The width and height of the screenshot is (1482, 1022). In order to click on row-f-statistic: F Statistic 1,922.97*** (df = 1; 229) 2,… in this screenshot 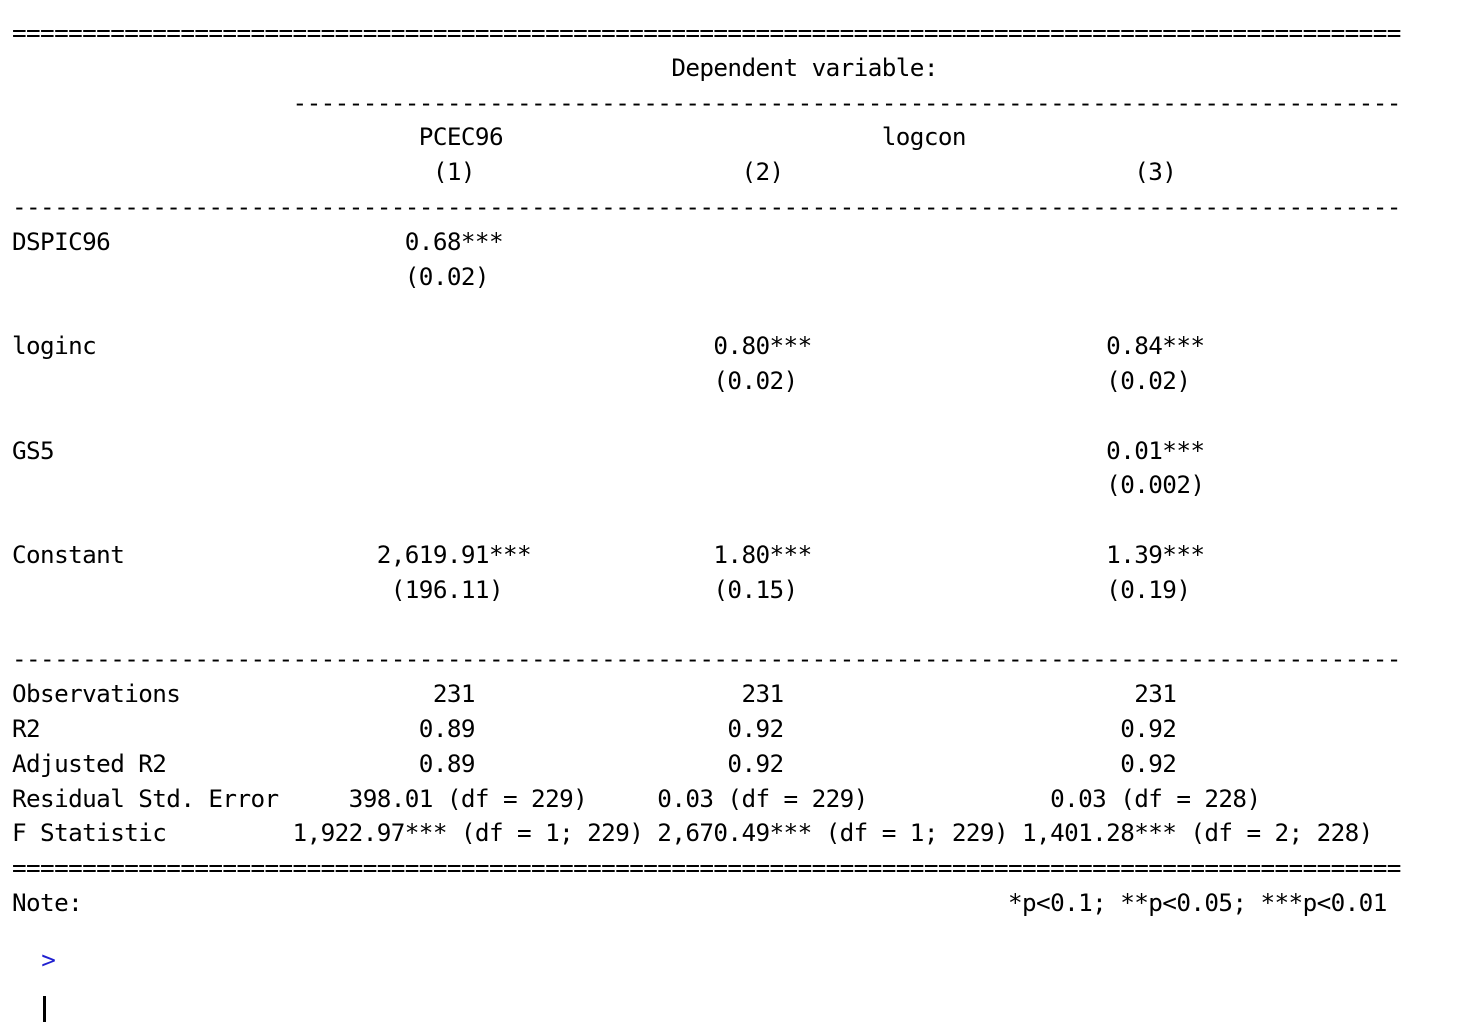, I will do `click(692, 833)`.